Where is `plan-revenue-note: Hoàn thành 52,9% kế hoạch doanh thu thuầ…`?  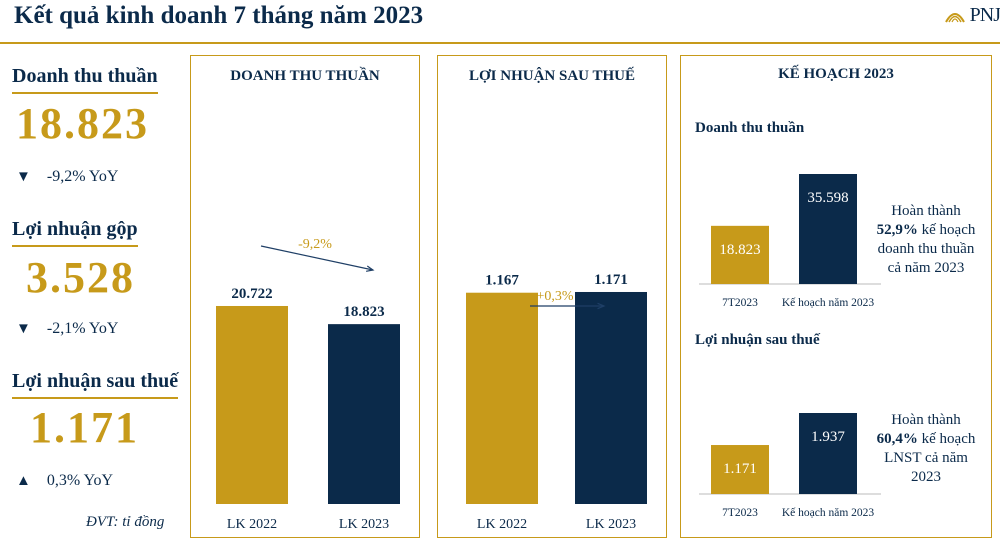
plan-revenue-note: Hoàn thành 52,9% kế hoạch doanh thu thuầ… is located at coordinates (926, 240).